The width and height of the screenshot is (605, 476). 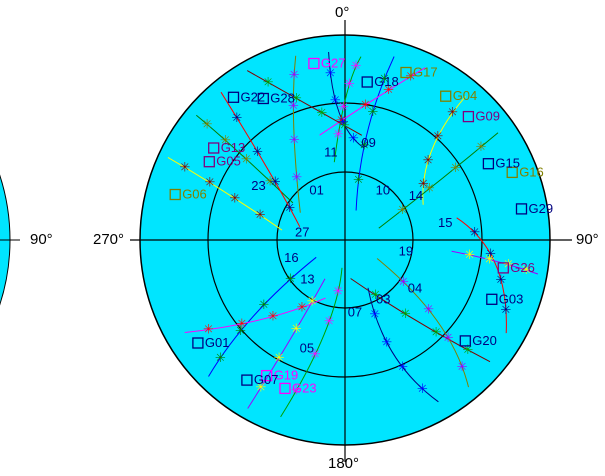 I want to click on track-number-label: 09, so click(x=368, y=142).